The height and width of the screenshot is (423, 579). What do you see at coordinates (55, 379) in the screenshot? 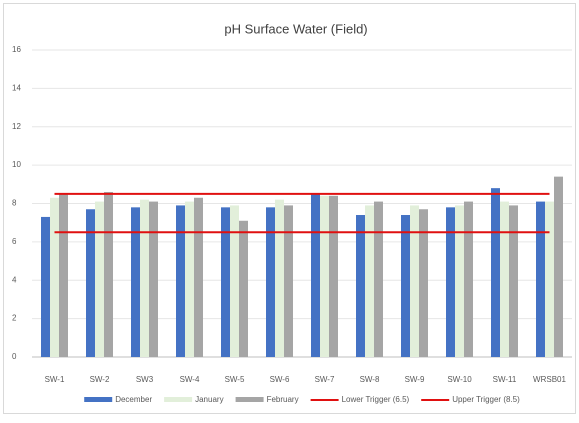
I see `x-tick-label: SW-1` at bounding box center [55, 379].